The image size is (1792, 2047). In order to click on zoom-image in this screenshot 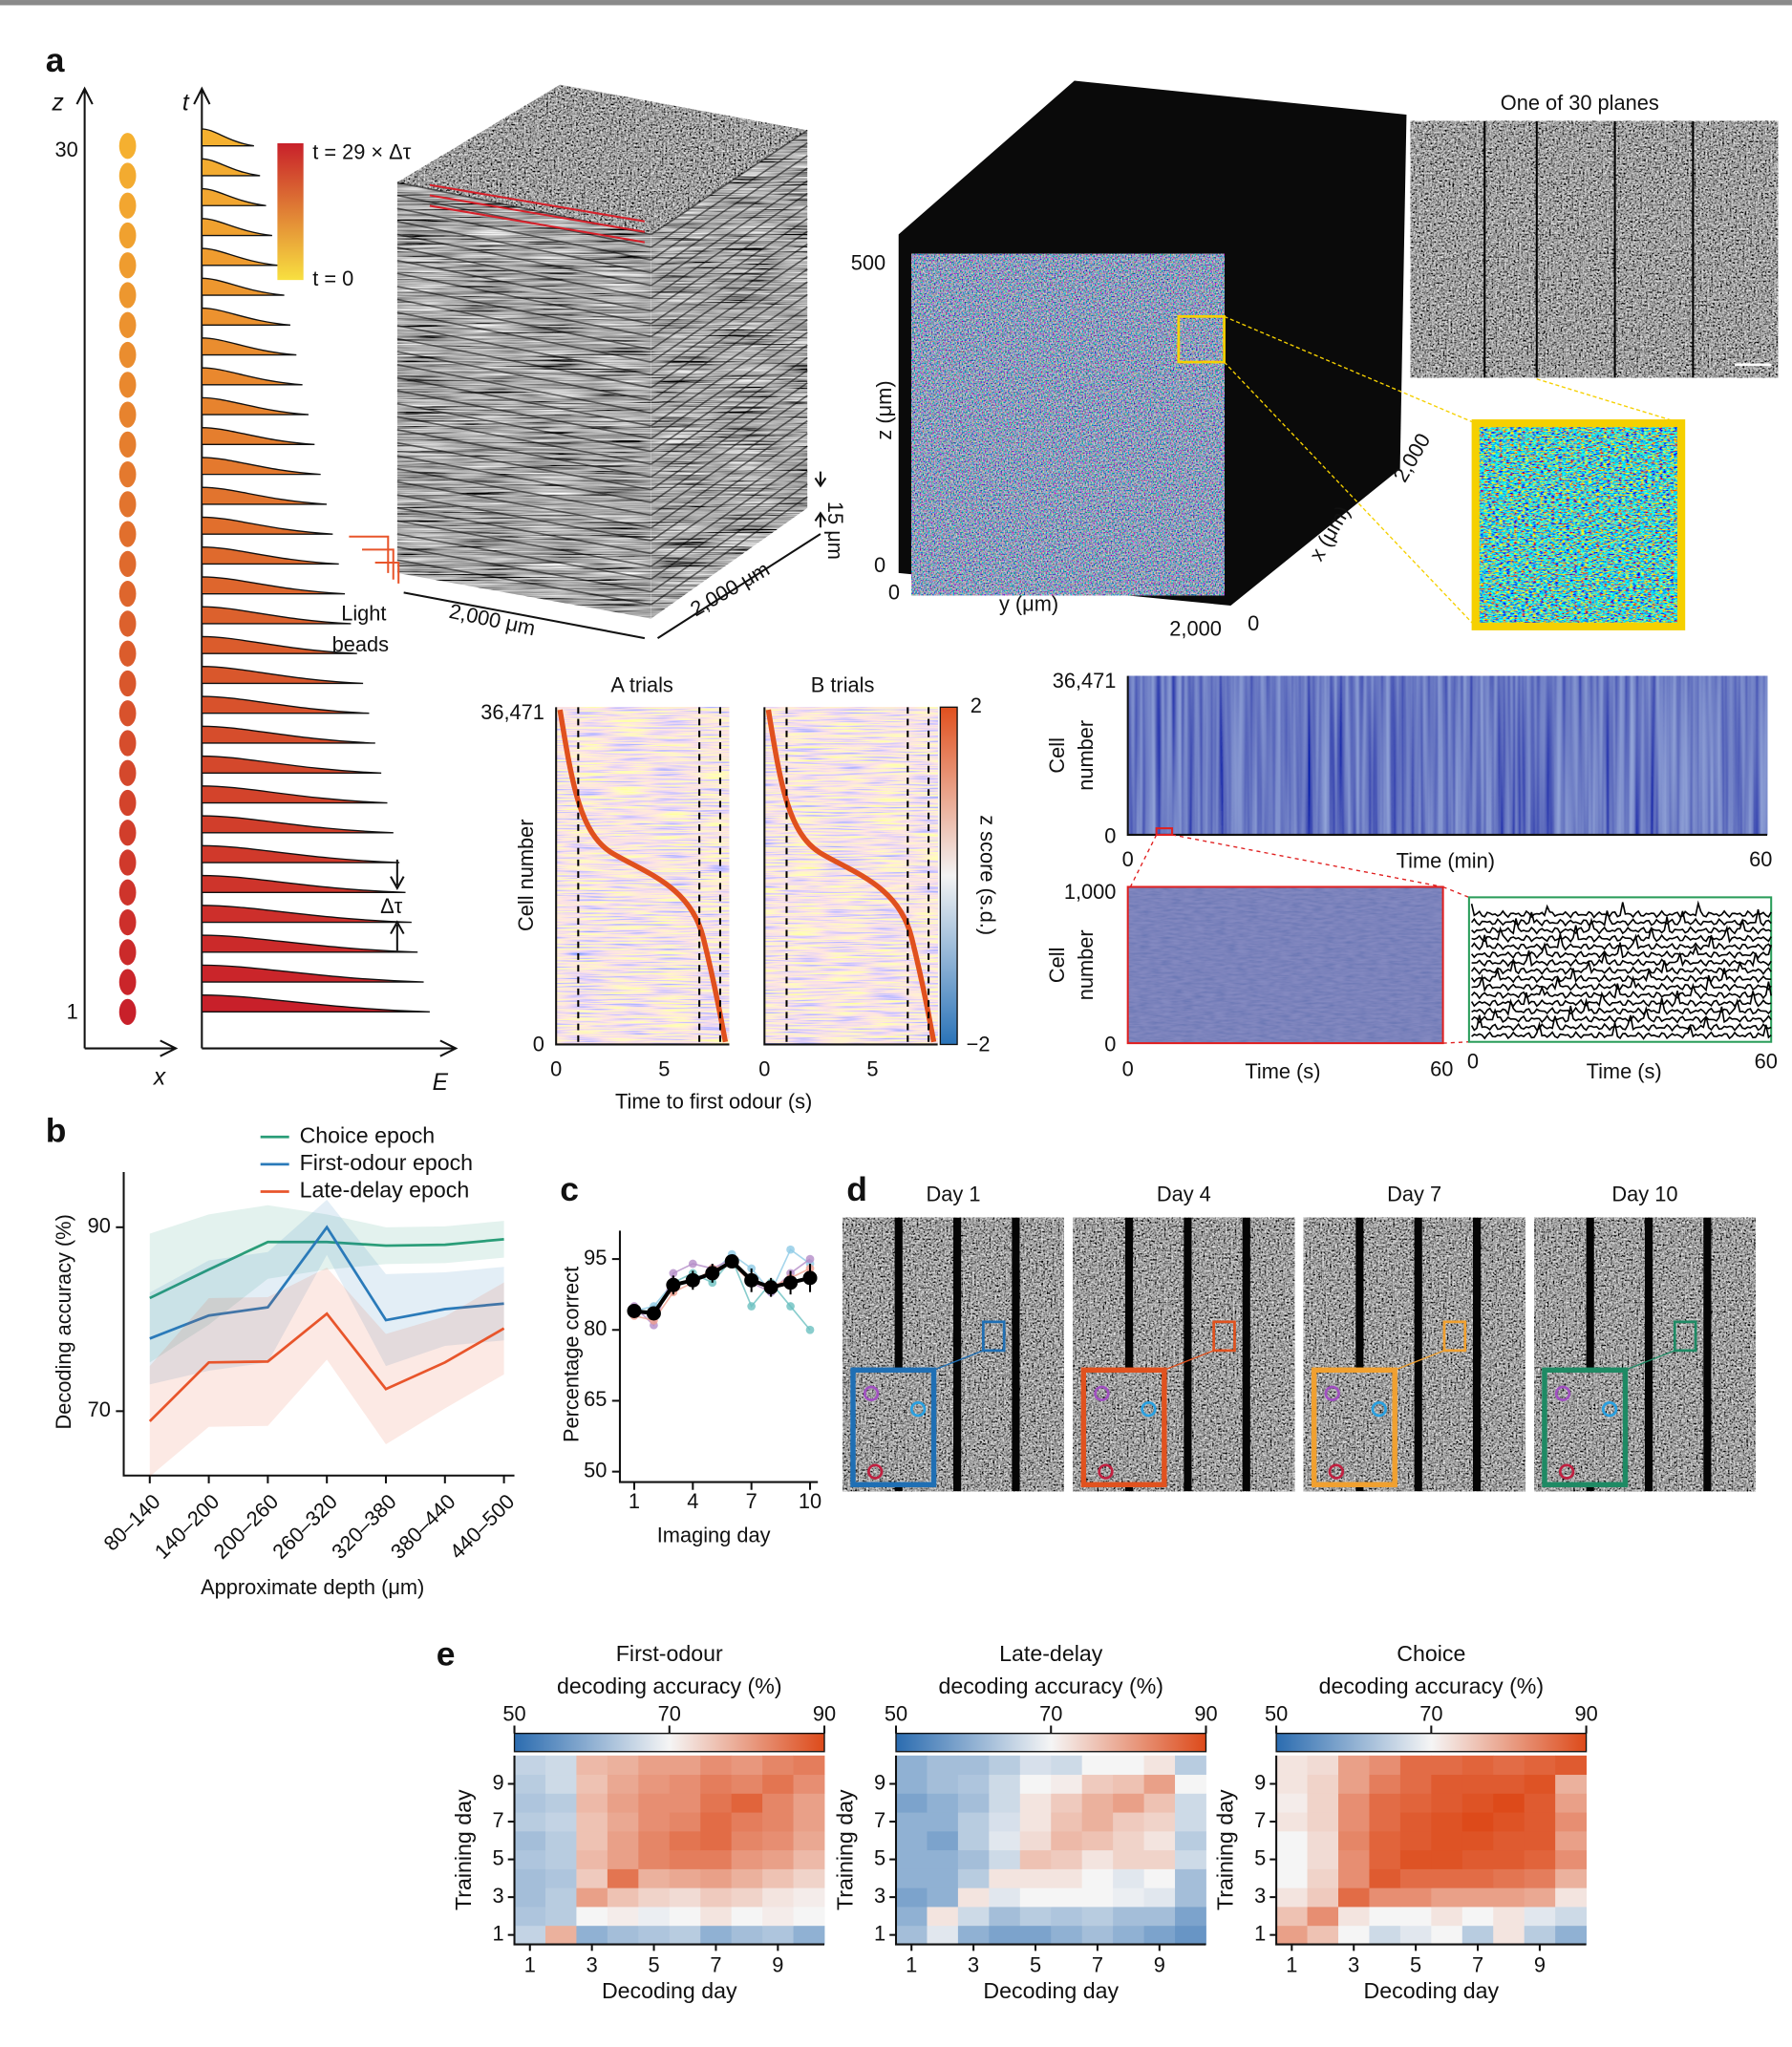, I will do `click(1578, 524)`.